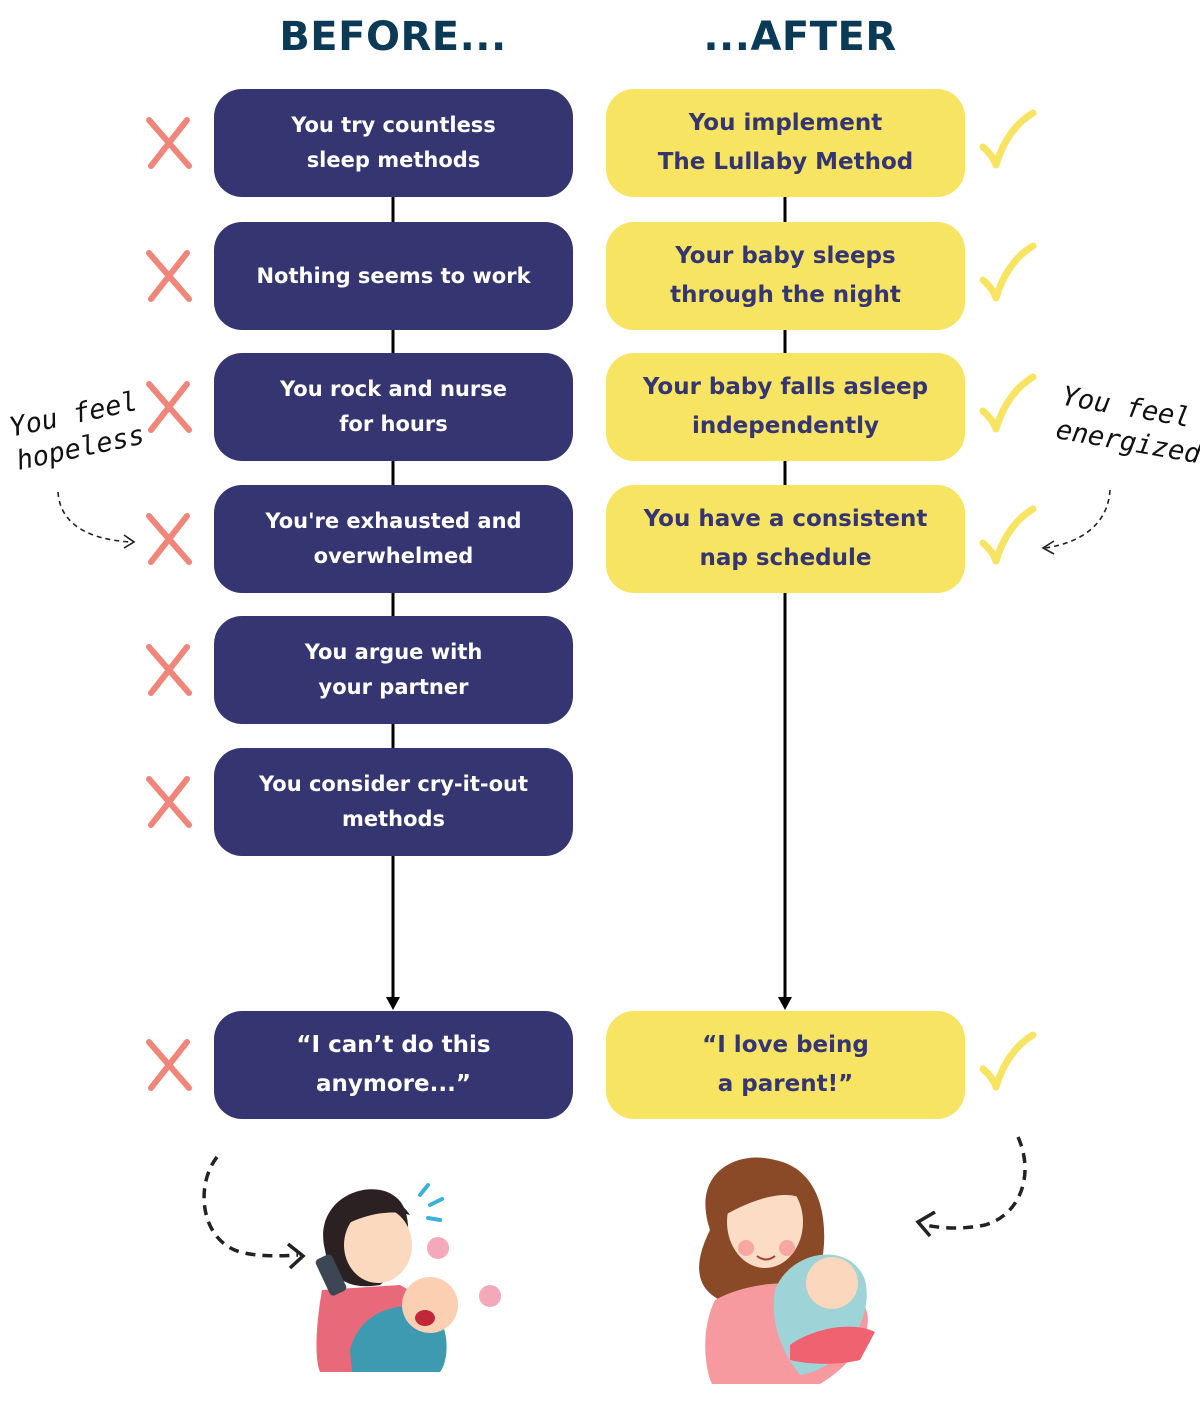  Describe the element at coordinates (393, 1003) in the screenshot. I see `before-arrowhead` at that location.